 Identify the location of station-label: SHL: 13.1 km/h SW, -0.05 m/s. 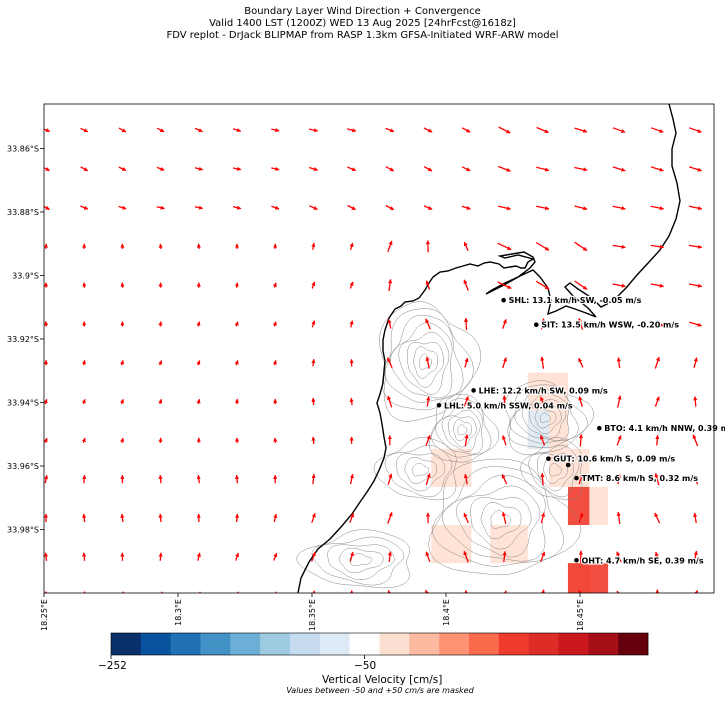
(575, 300).